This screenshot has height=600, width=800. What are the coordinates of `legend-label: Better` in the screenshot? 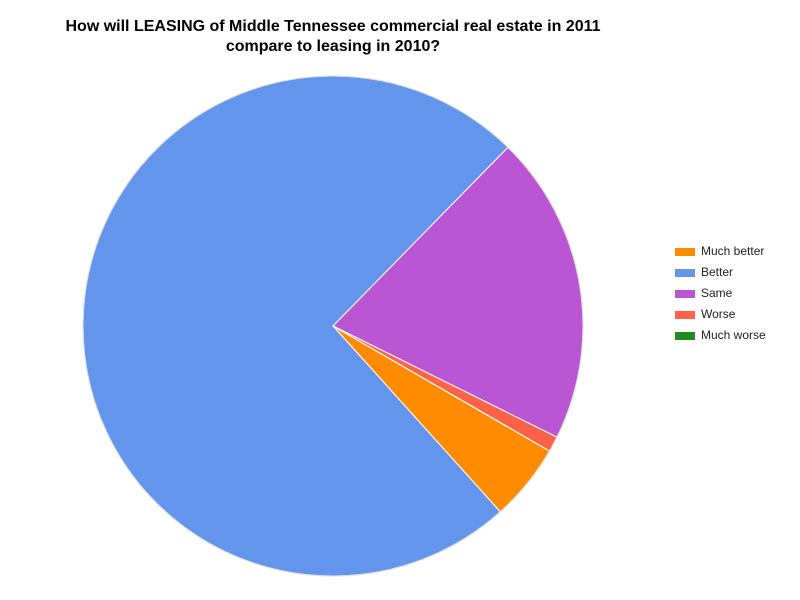 It's located at (717, 272).